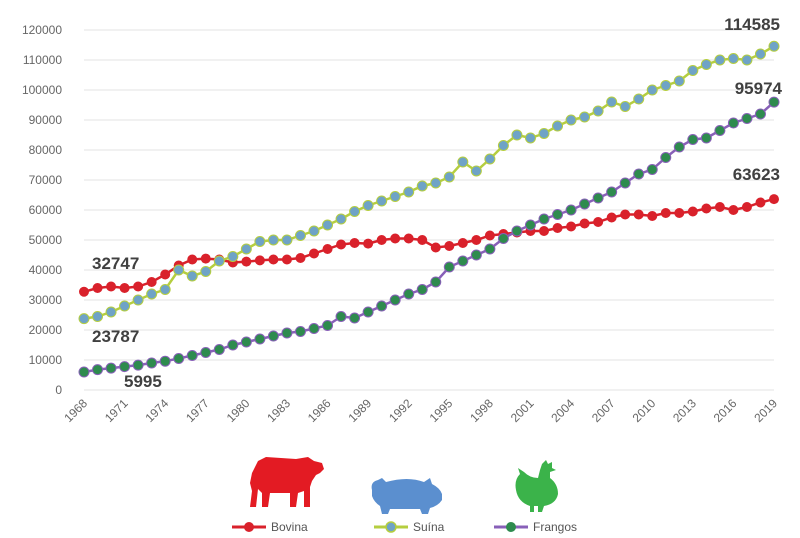 The image size is (800, 538). What do you see at coordinates (46, 360) in the screenshot?
I see `y-tick-label: 10000` at bounding box center [46, 360].